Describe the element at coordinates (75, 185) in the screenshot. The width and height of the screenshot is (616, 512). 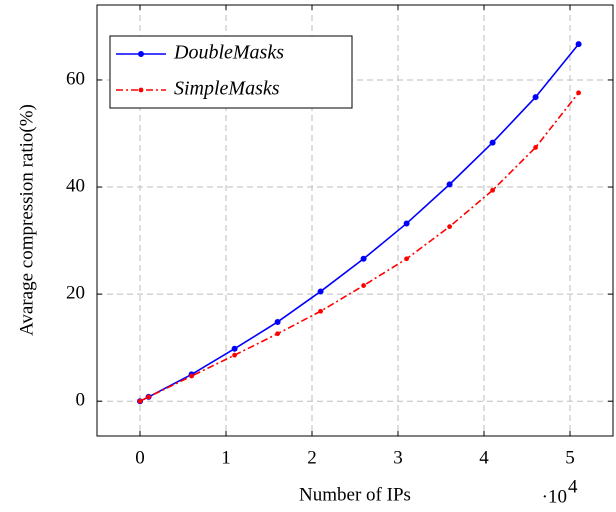
I see `y-tick-label: 40` at that location.